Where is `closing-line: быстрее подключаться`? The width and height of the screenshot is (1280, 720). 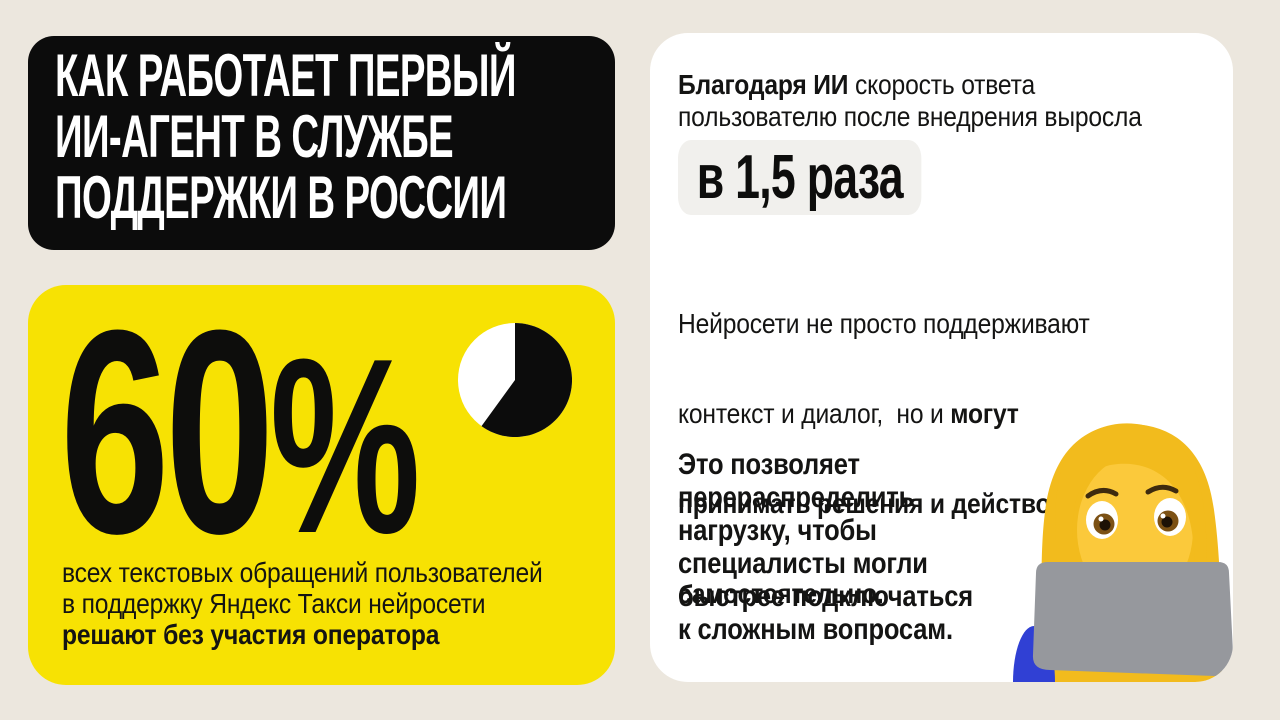
closing-line: быстрее подключаться is located at coordinates (825, 596).